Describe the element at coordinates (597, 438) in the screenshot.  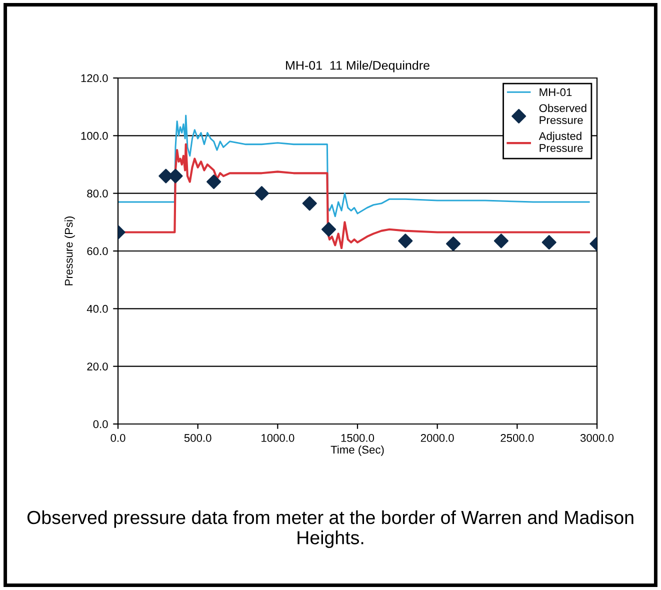
I see `x-tick-label: 3000.0` at that location.